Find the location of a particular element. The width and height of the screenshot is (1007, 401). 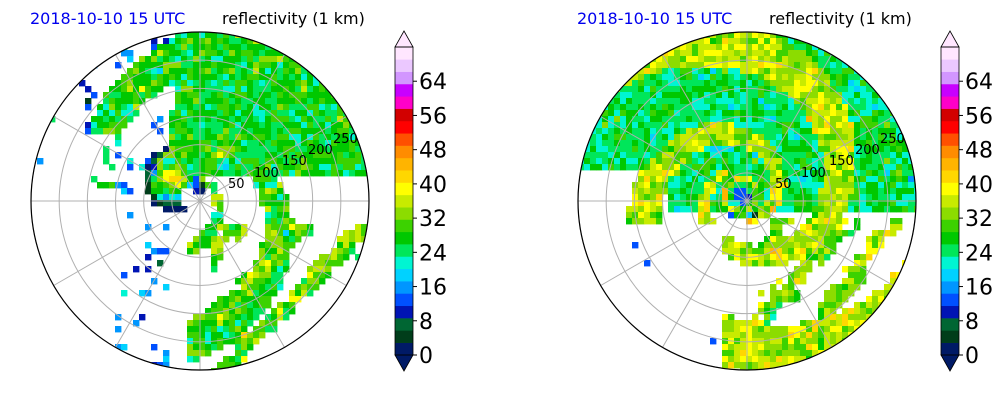

colorbar-segment is located at coordinates (404, 152).